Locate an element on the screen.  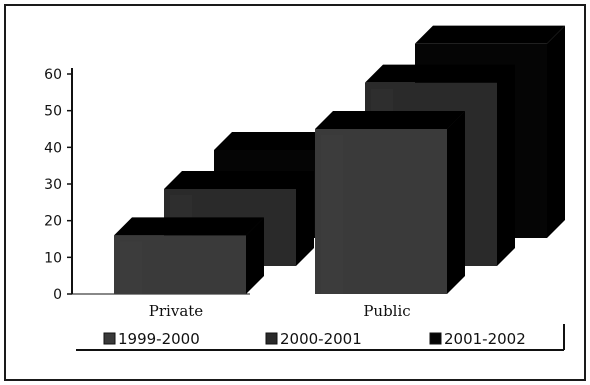
category-label: Public is located at coordinates (386, 311).